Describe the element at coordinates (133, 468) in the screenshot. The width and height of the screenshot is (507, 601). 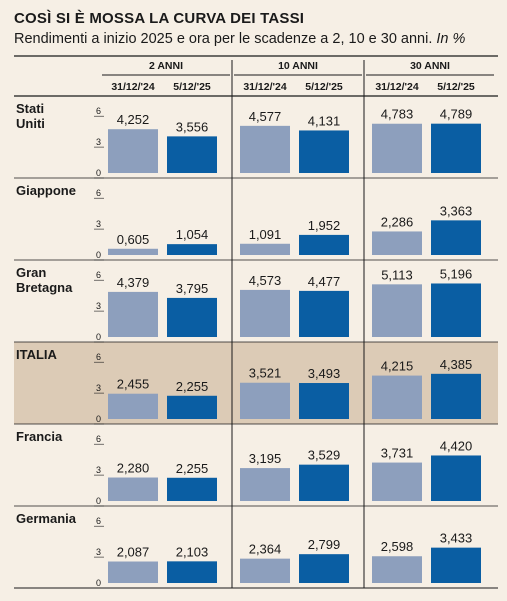
I see `bar-value-label: 2,280` at that location.